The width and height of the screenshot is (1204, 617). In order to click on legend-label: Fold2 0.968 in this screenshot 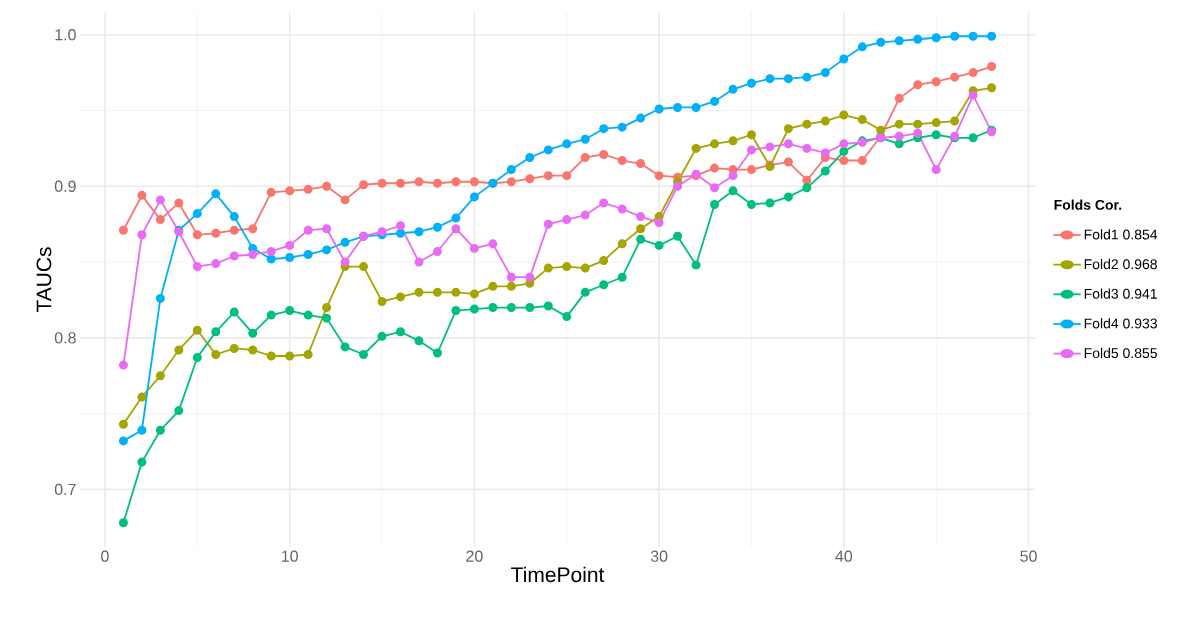, I will do `click(1120, 264)`.